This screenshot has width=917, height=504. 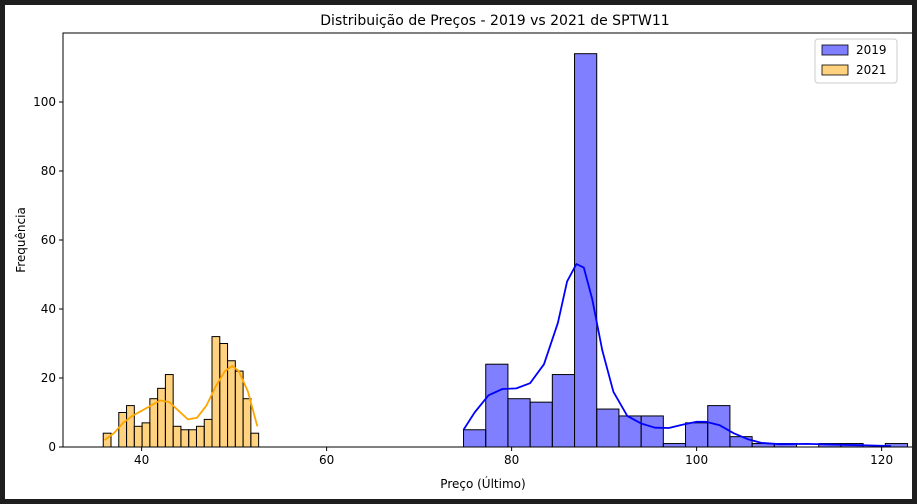 I want to click on x-axis-ticks: 40 60 80 100 120, so click(x=513, y=457).